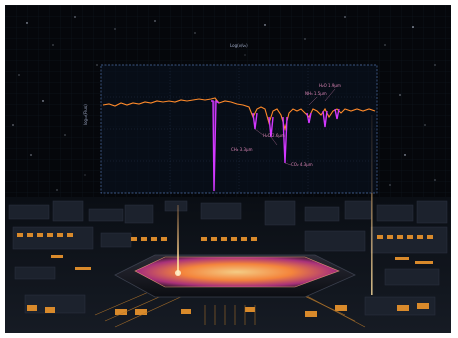 This screenshot has width=458, height=338. I want to click on chip-glowing-top, so click(237, 272).